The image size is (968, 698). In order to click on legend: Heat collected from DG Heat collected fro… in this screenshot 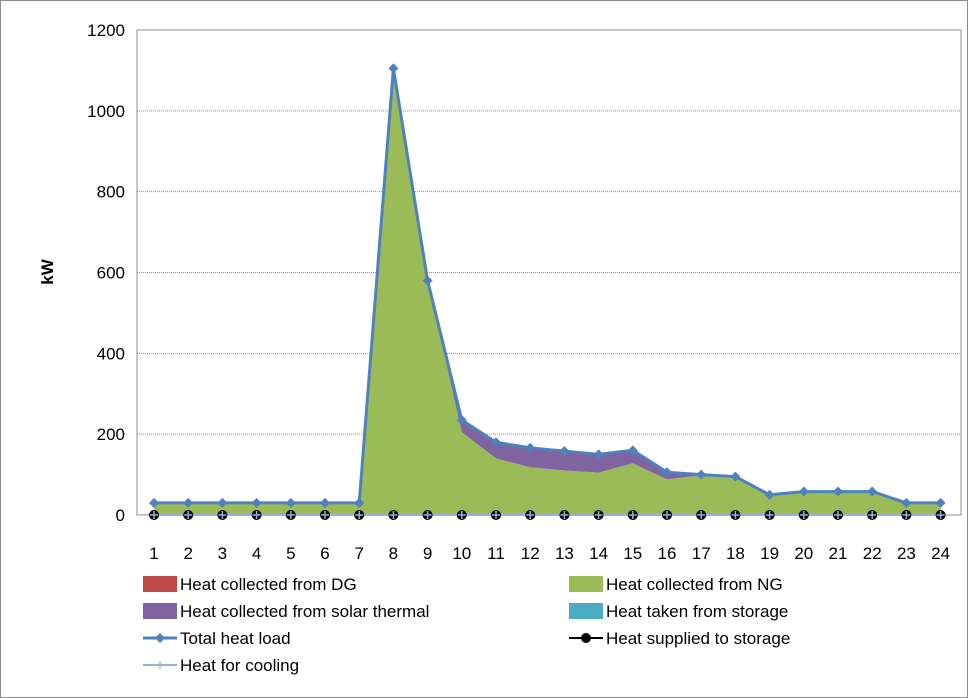, I will do `click(466, 625)`.